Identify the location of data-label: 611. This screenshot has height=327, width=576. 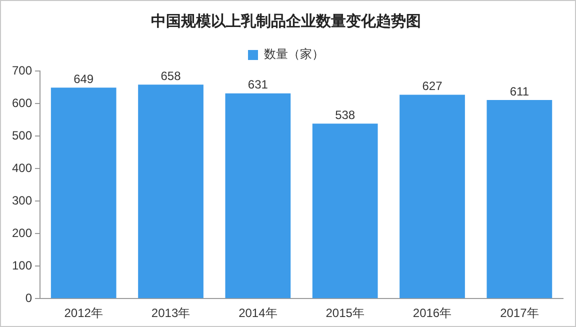
(520, 91).